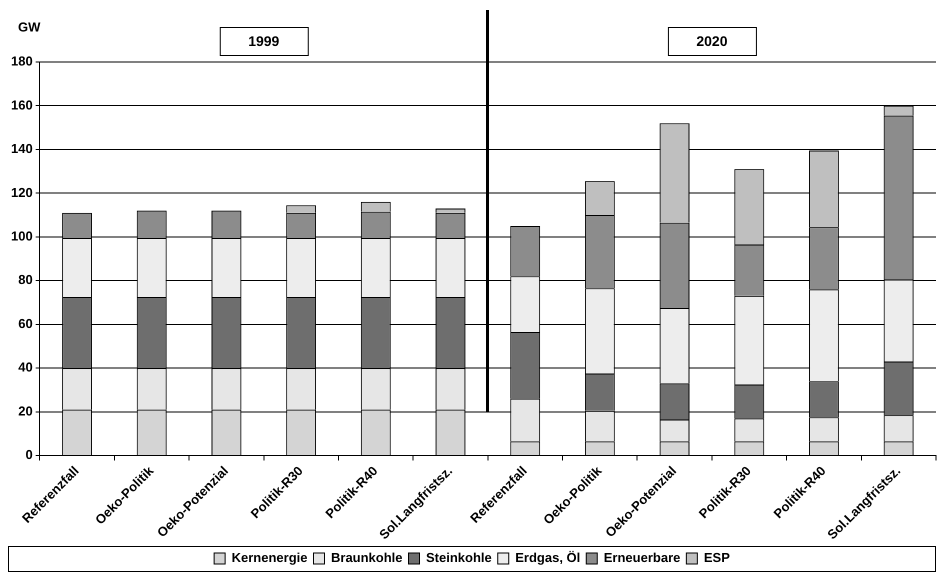 This screenshot has width=938, height=579. What do you see at coordinates (712, 40) in the screenshot?
I see `text: 2020` at bounding box center [712, 40].